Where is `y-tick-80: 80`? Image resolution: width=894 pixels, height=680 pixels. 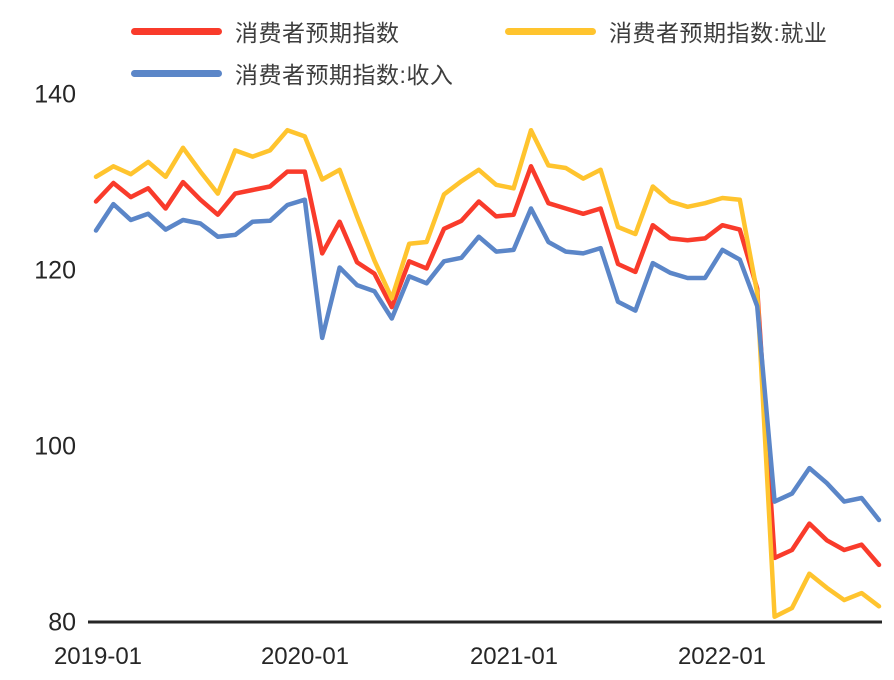
y-tick-80: 80 is located at coordinates (62, 622).